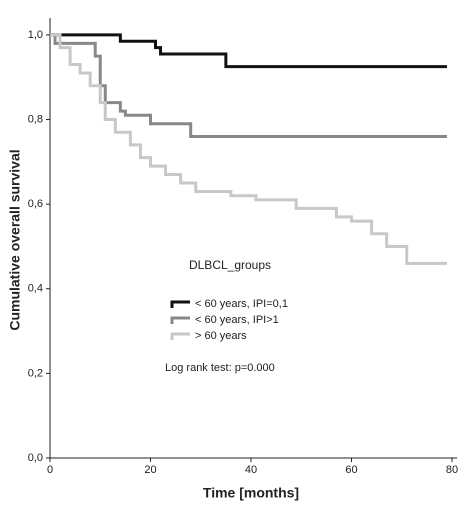 The image size is (474, 508). I want to click on x-tick-label: 80, so click(452, 470).